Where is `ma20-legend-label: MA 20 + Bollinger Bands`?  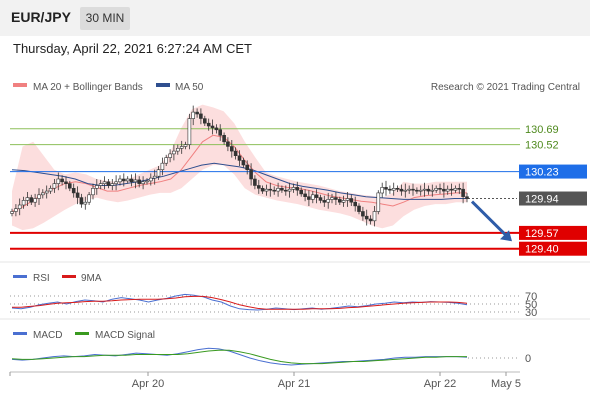
ma20-legend-label: MA 20 + Bollinger Bands is located at coordinates (88, 87).